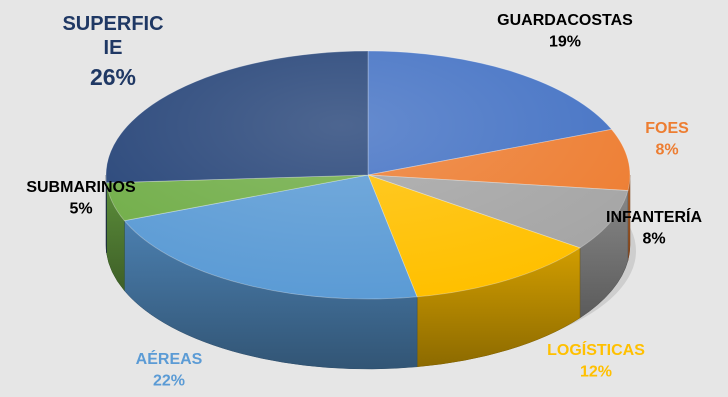 The width and height of the screenshot is (728, 397). What do you see at coordinates (169, 381) in the screenshot?
I see `pct-aereas: 22%` at bounding box center [169, 381].